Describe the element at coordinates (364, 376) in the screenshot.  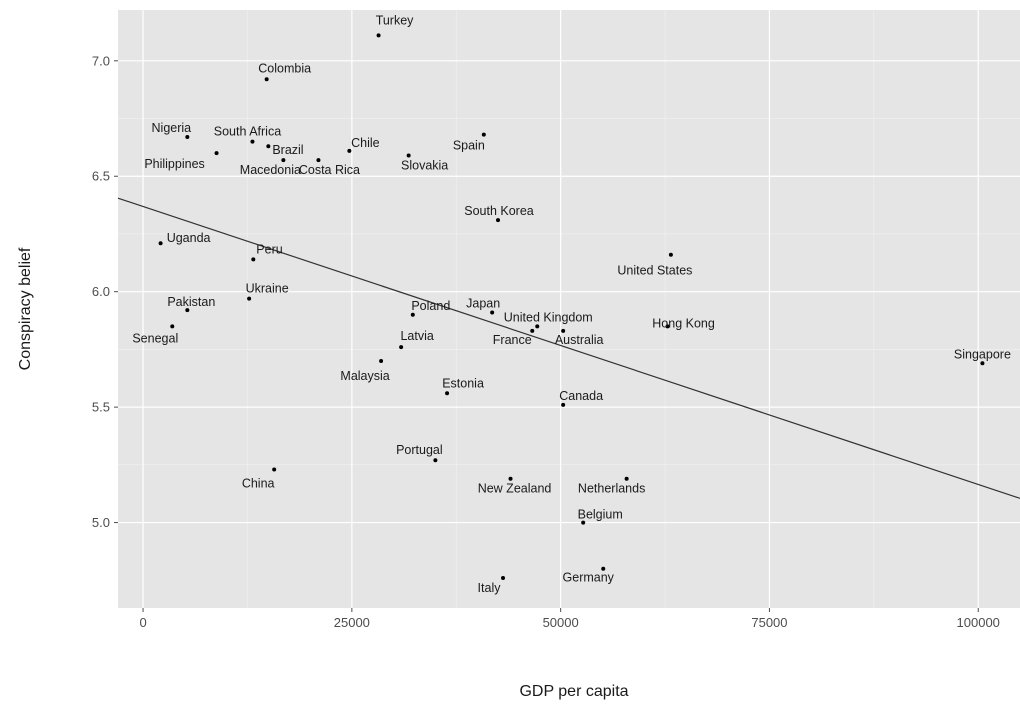
I see `point-label: Malaysia` at that location.